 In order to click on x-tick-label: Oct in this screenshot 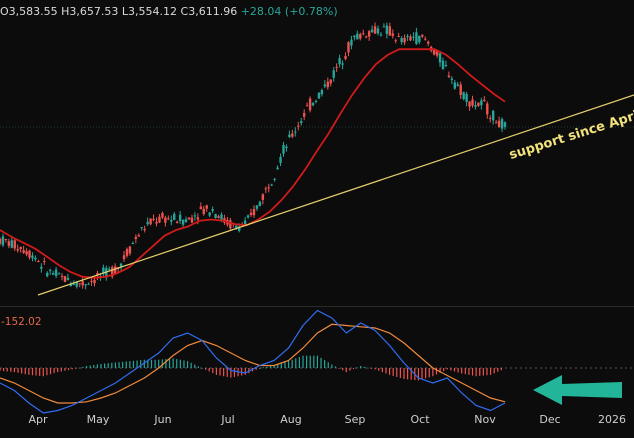, I will do `click(420, 419)`.